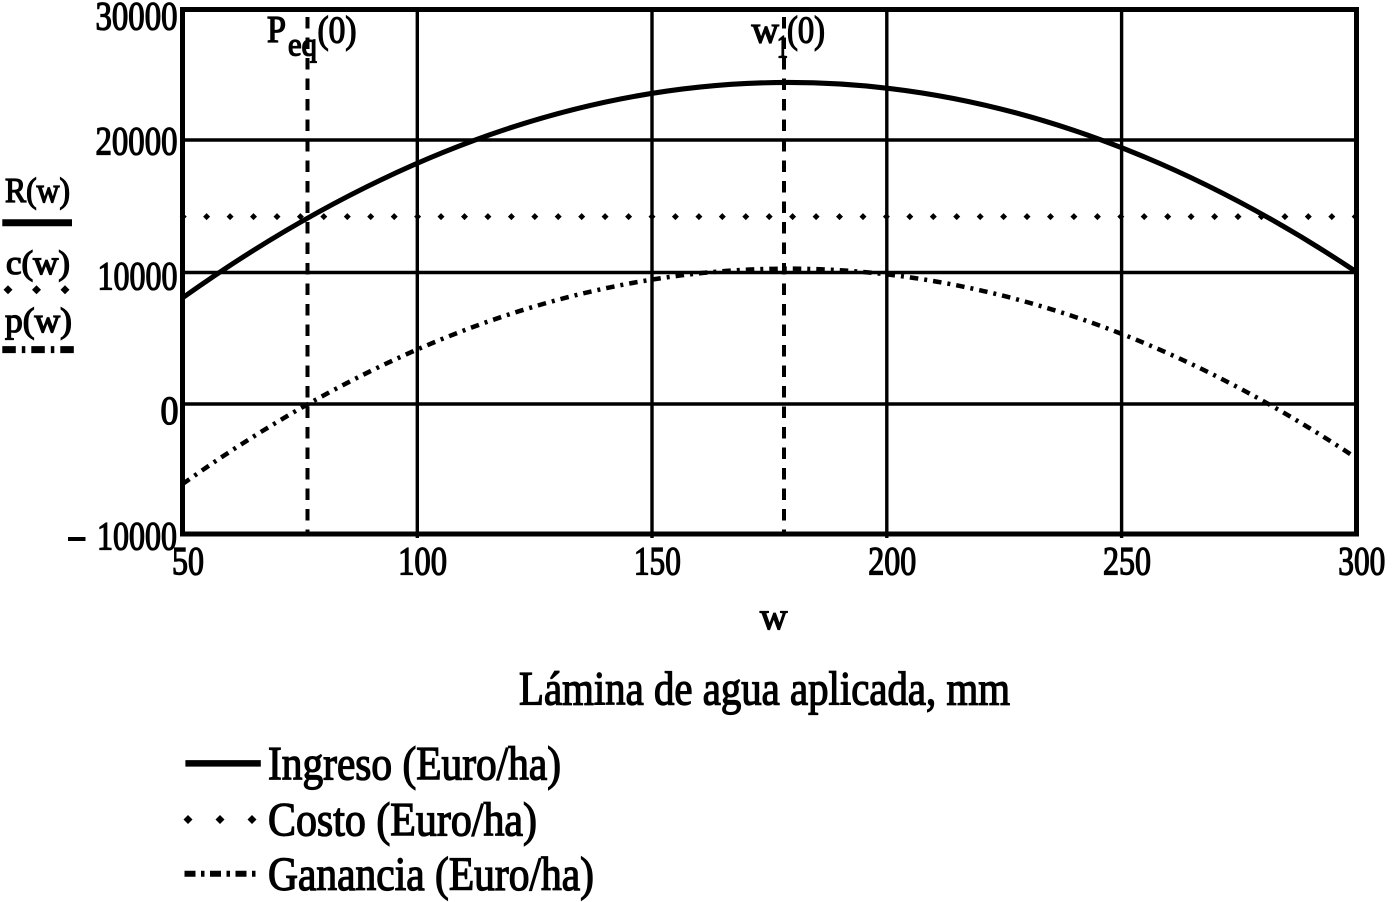  I want to click on svg-text: 50, so click(188, 561).